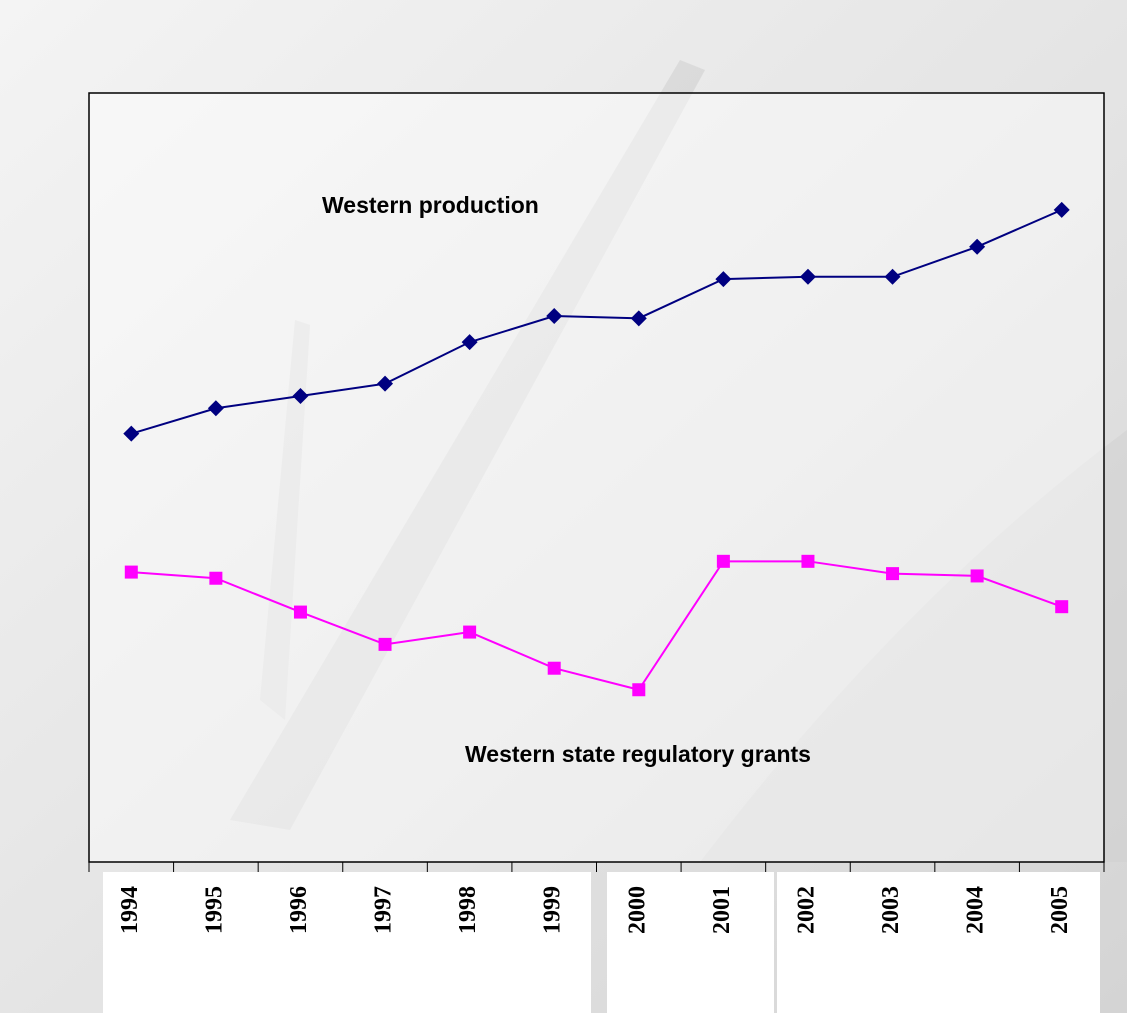 This screenshot has width=1127, height=1013. Describe the element at coordinates (597, 625) in the screenshot. I see `series-line` at that location.